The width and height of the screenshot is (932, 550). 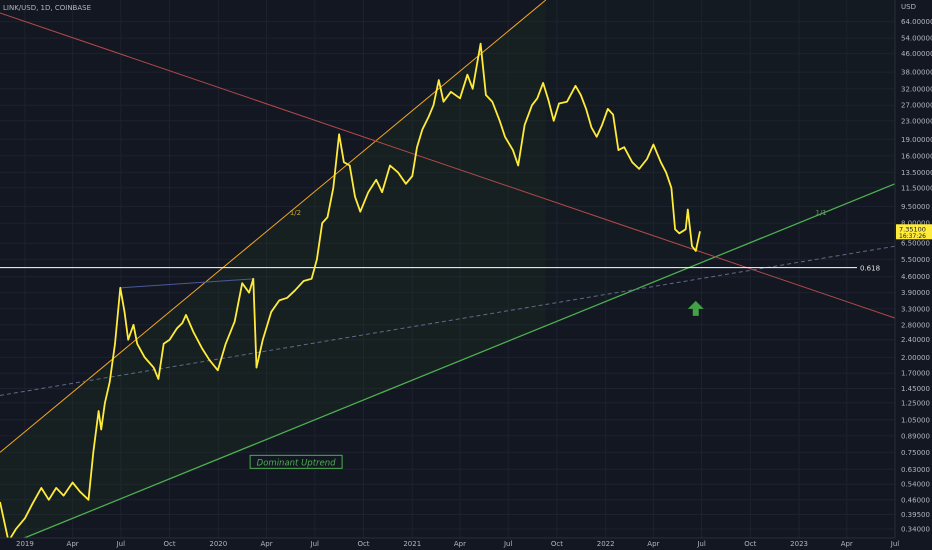 I want to click on price-tick-label: 1.45000, so click(x=915, y=389).